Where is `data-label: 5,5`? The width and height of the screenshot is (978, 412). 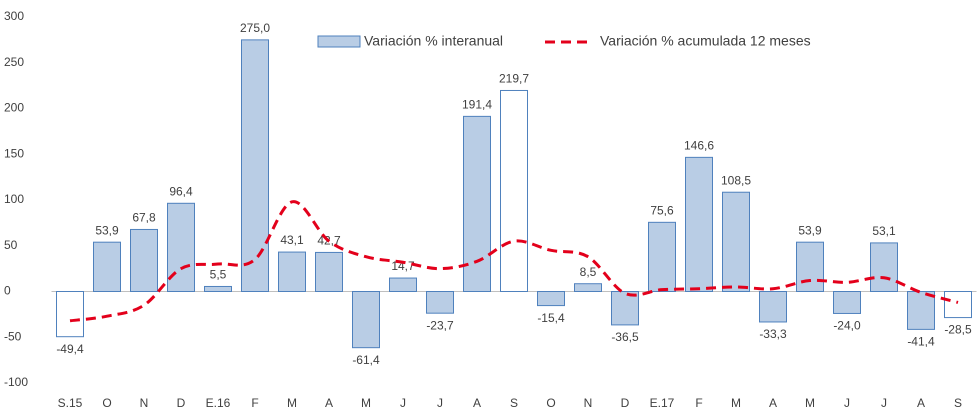 data-label: 5,5 is located at coordinates (218, 275).